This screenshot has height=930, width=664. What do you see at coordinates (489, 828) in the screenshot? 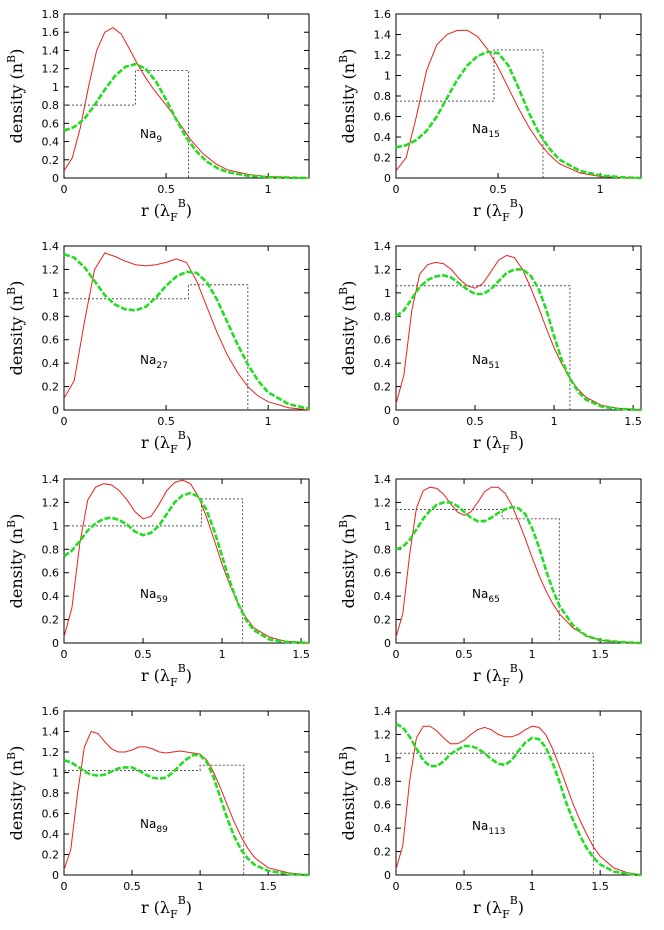
I see `cluster-label: Na113` at bounding box center [489, 828].